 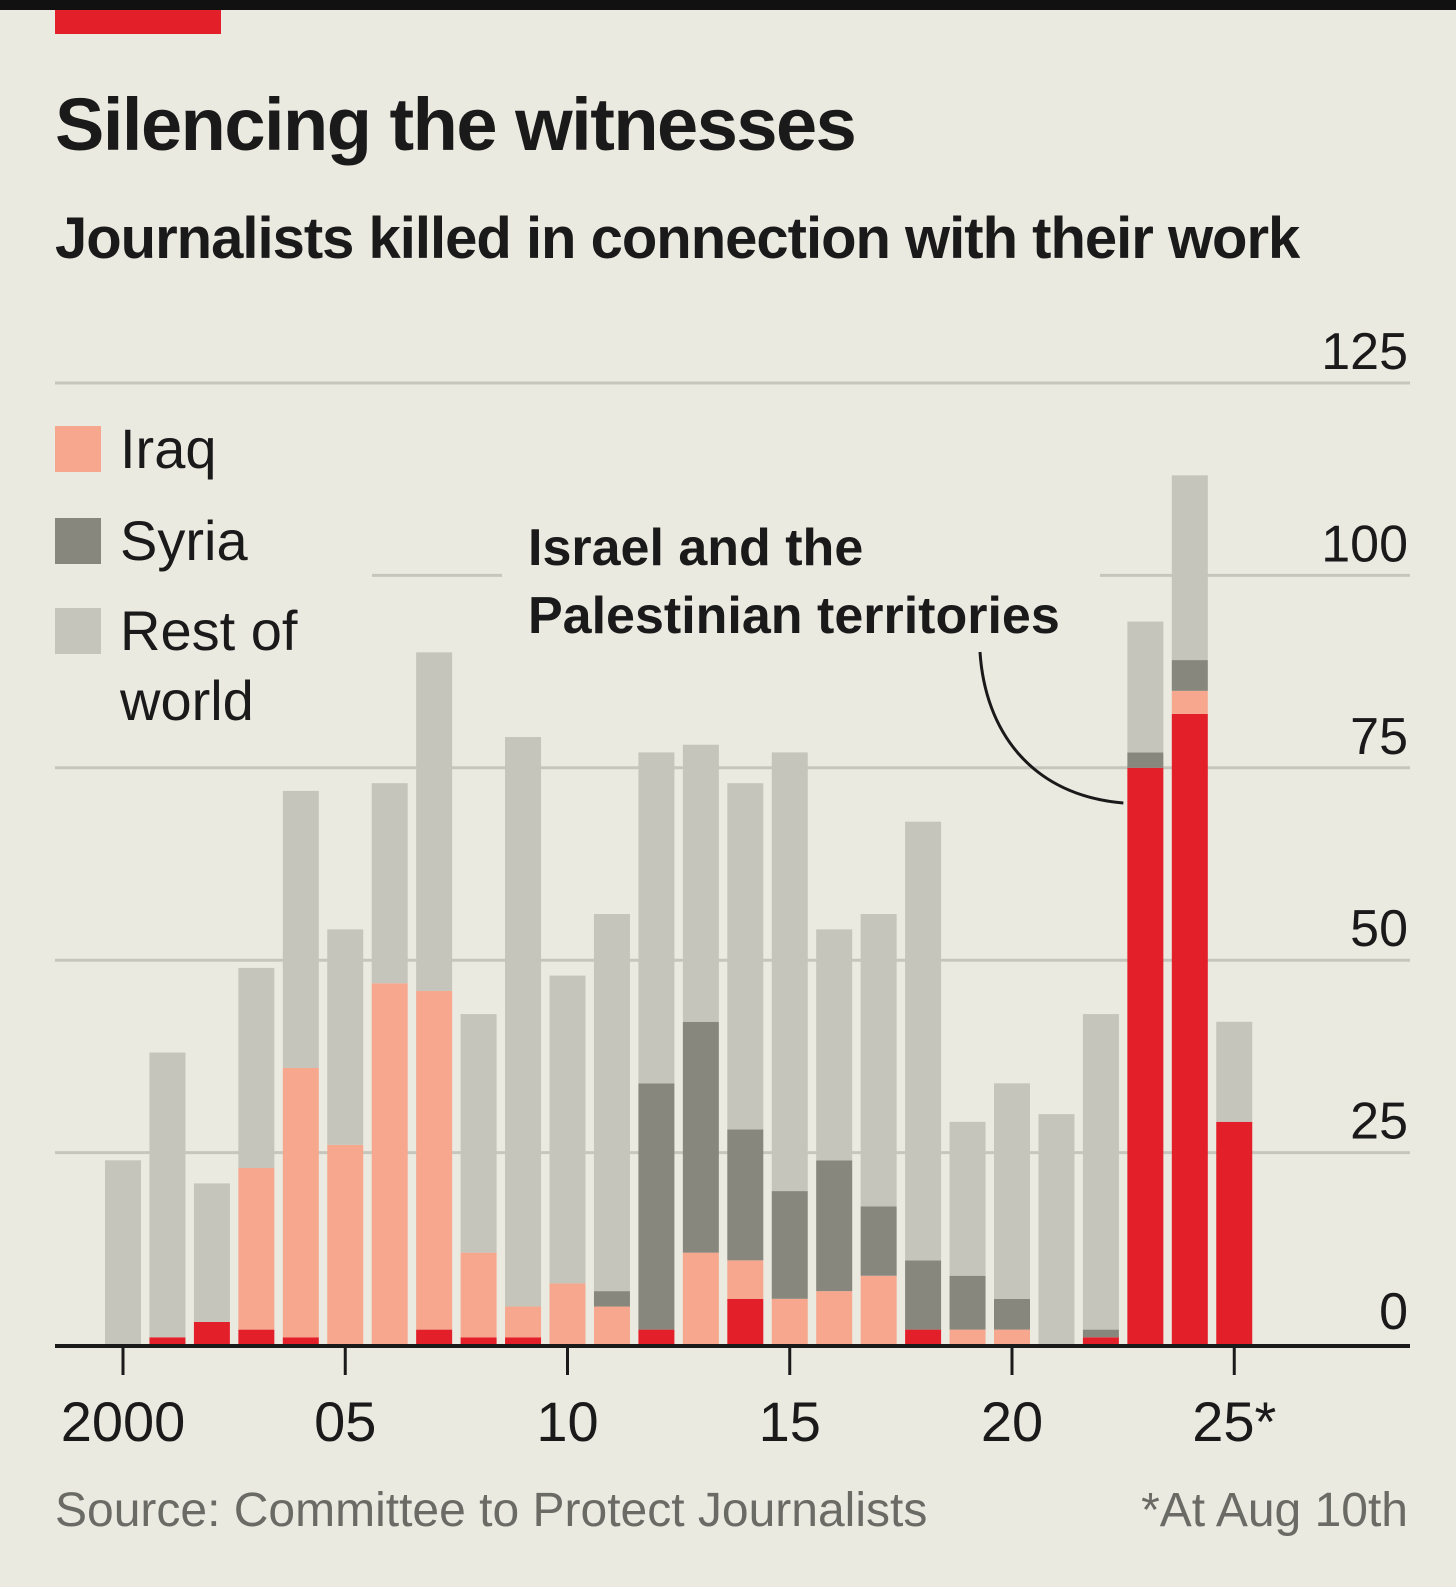 I want to click on bar-rest-2022, so click(x=1100, y=1172).